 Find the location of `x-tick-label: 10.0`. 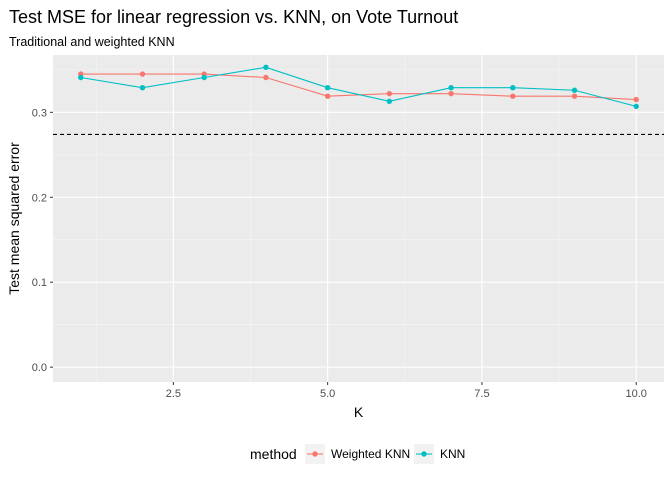

x-tick-label: 10.0 is located at coordinates (636, 394).